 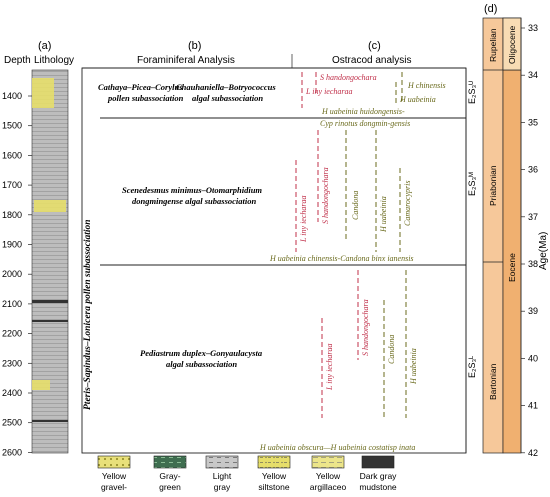 I want to click on algal-top-line1: Chauhaniella–Botryococcus, so click(x=226, y=87).